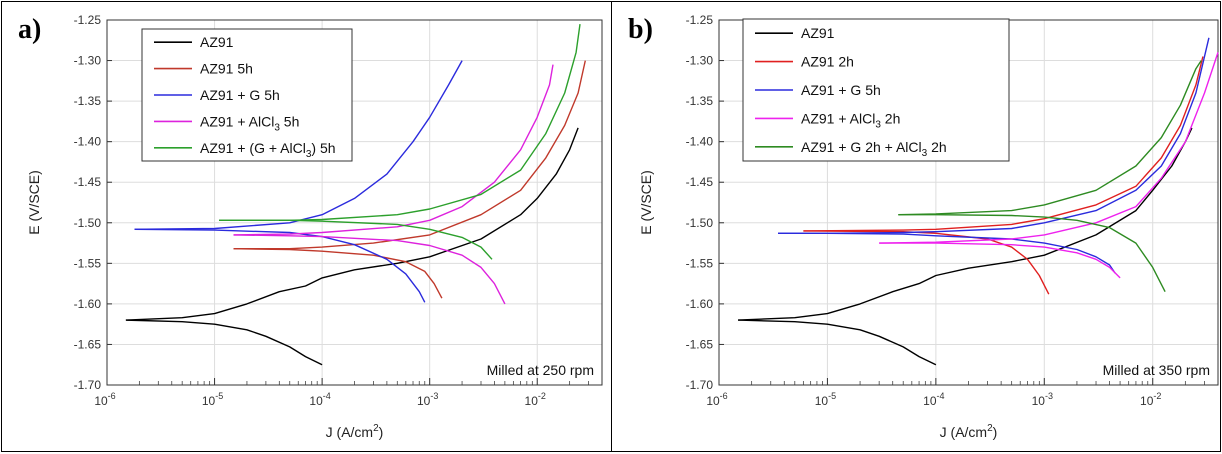 The height and width of the screenshot is (454, 1222). Describe the element at coordinates (338, 273) in the screenshot. I see `series-line-2-cathodic` at that location.